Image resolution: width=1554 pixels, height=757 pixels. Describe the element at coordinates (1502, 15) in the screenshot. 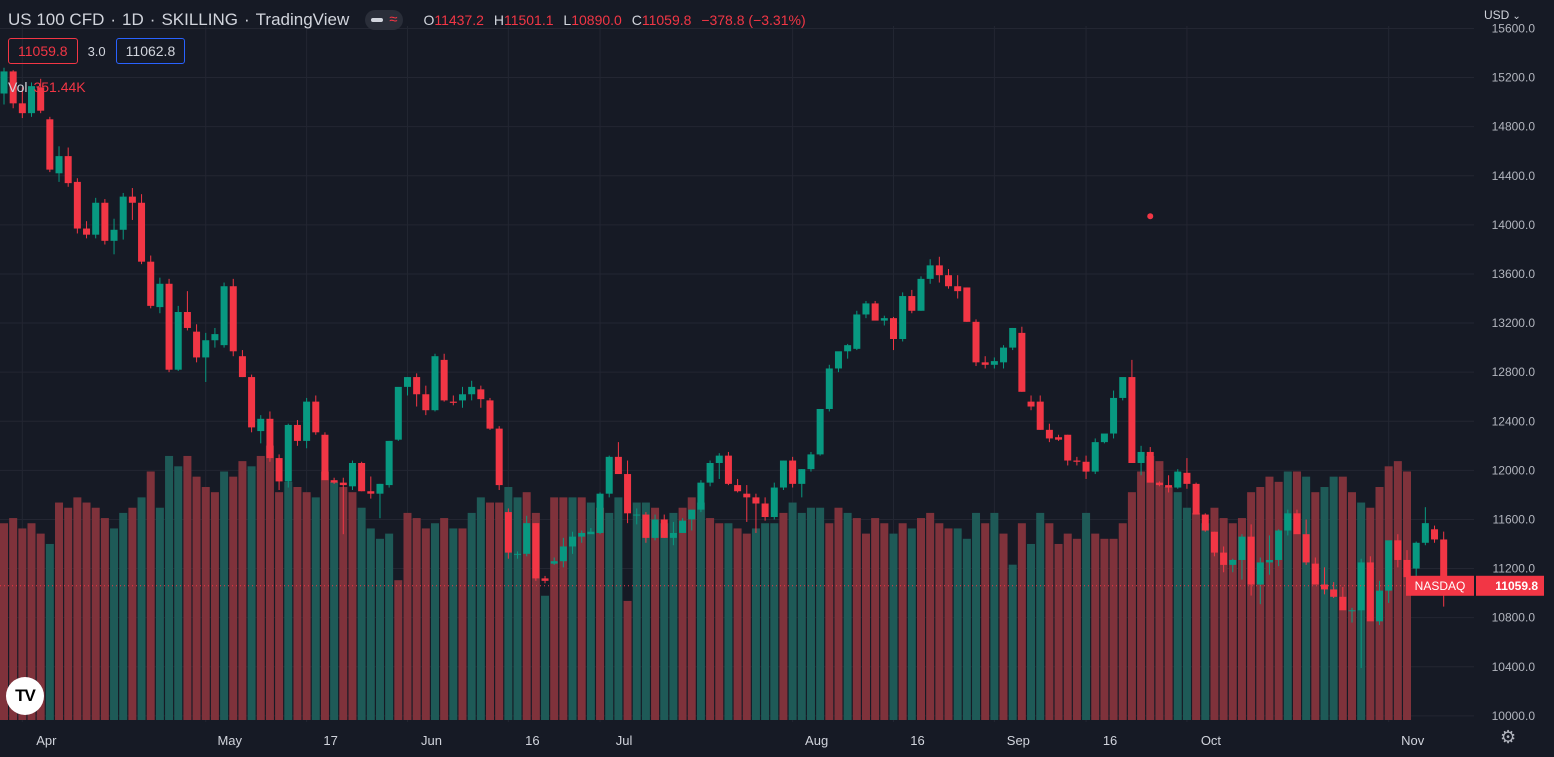

I see `currency-selector: USD ⌄` at that location.